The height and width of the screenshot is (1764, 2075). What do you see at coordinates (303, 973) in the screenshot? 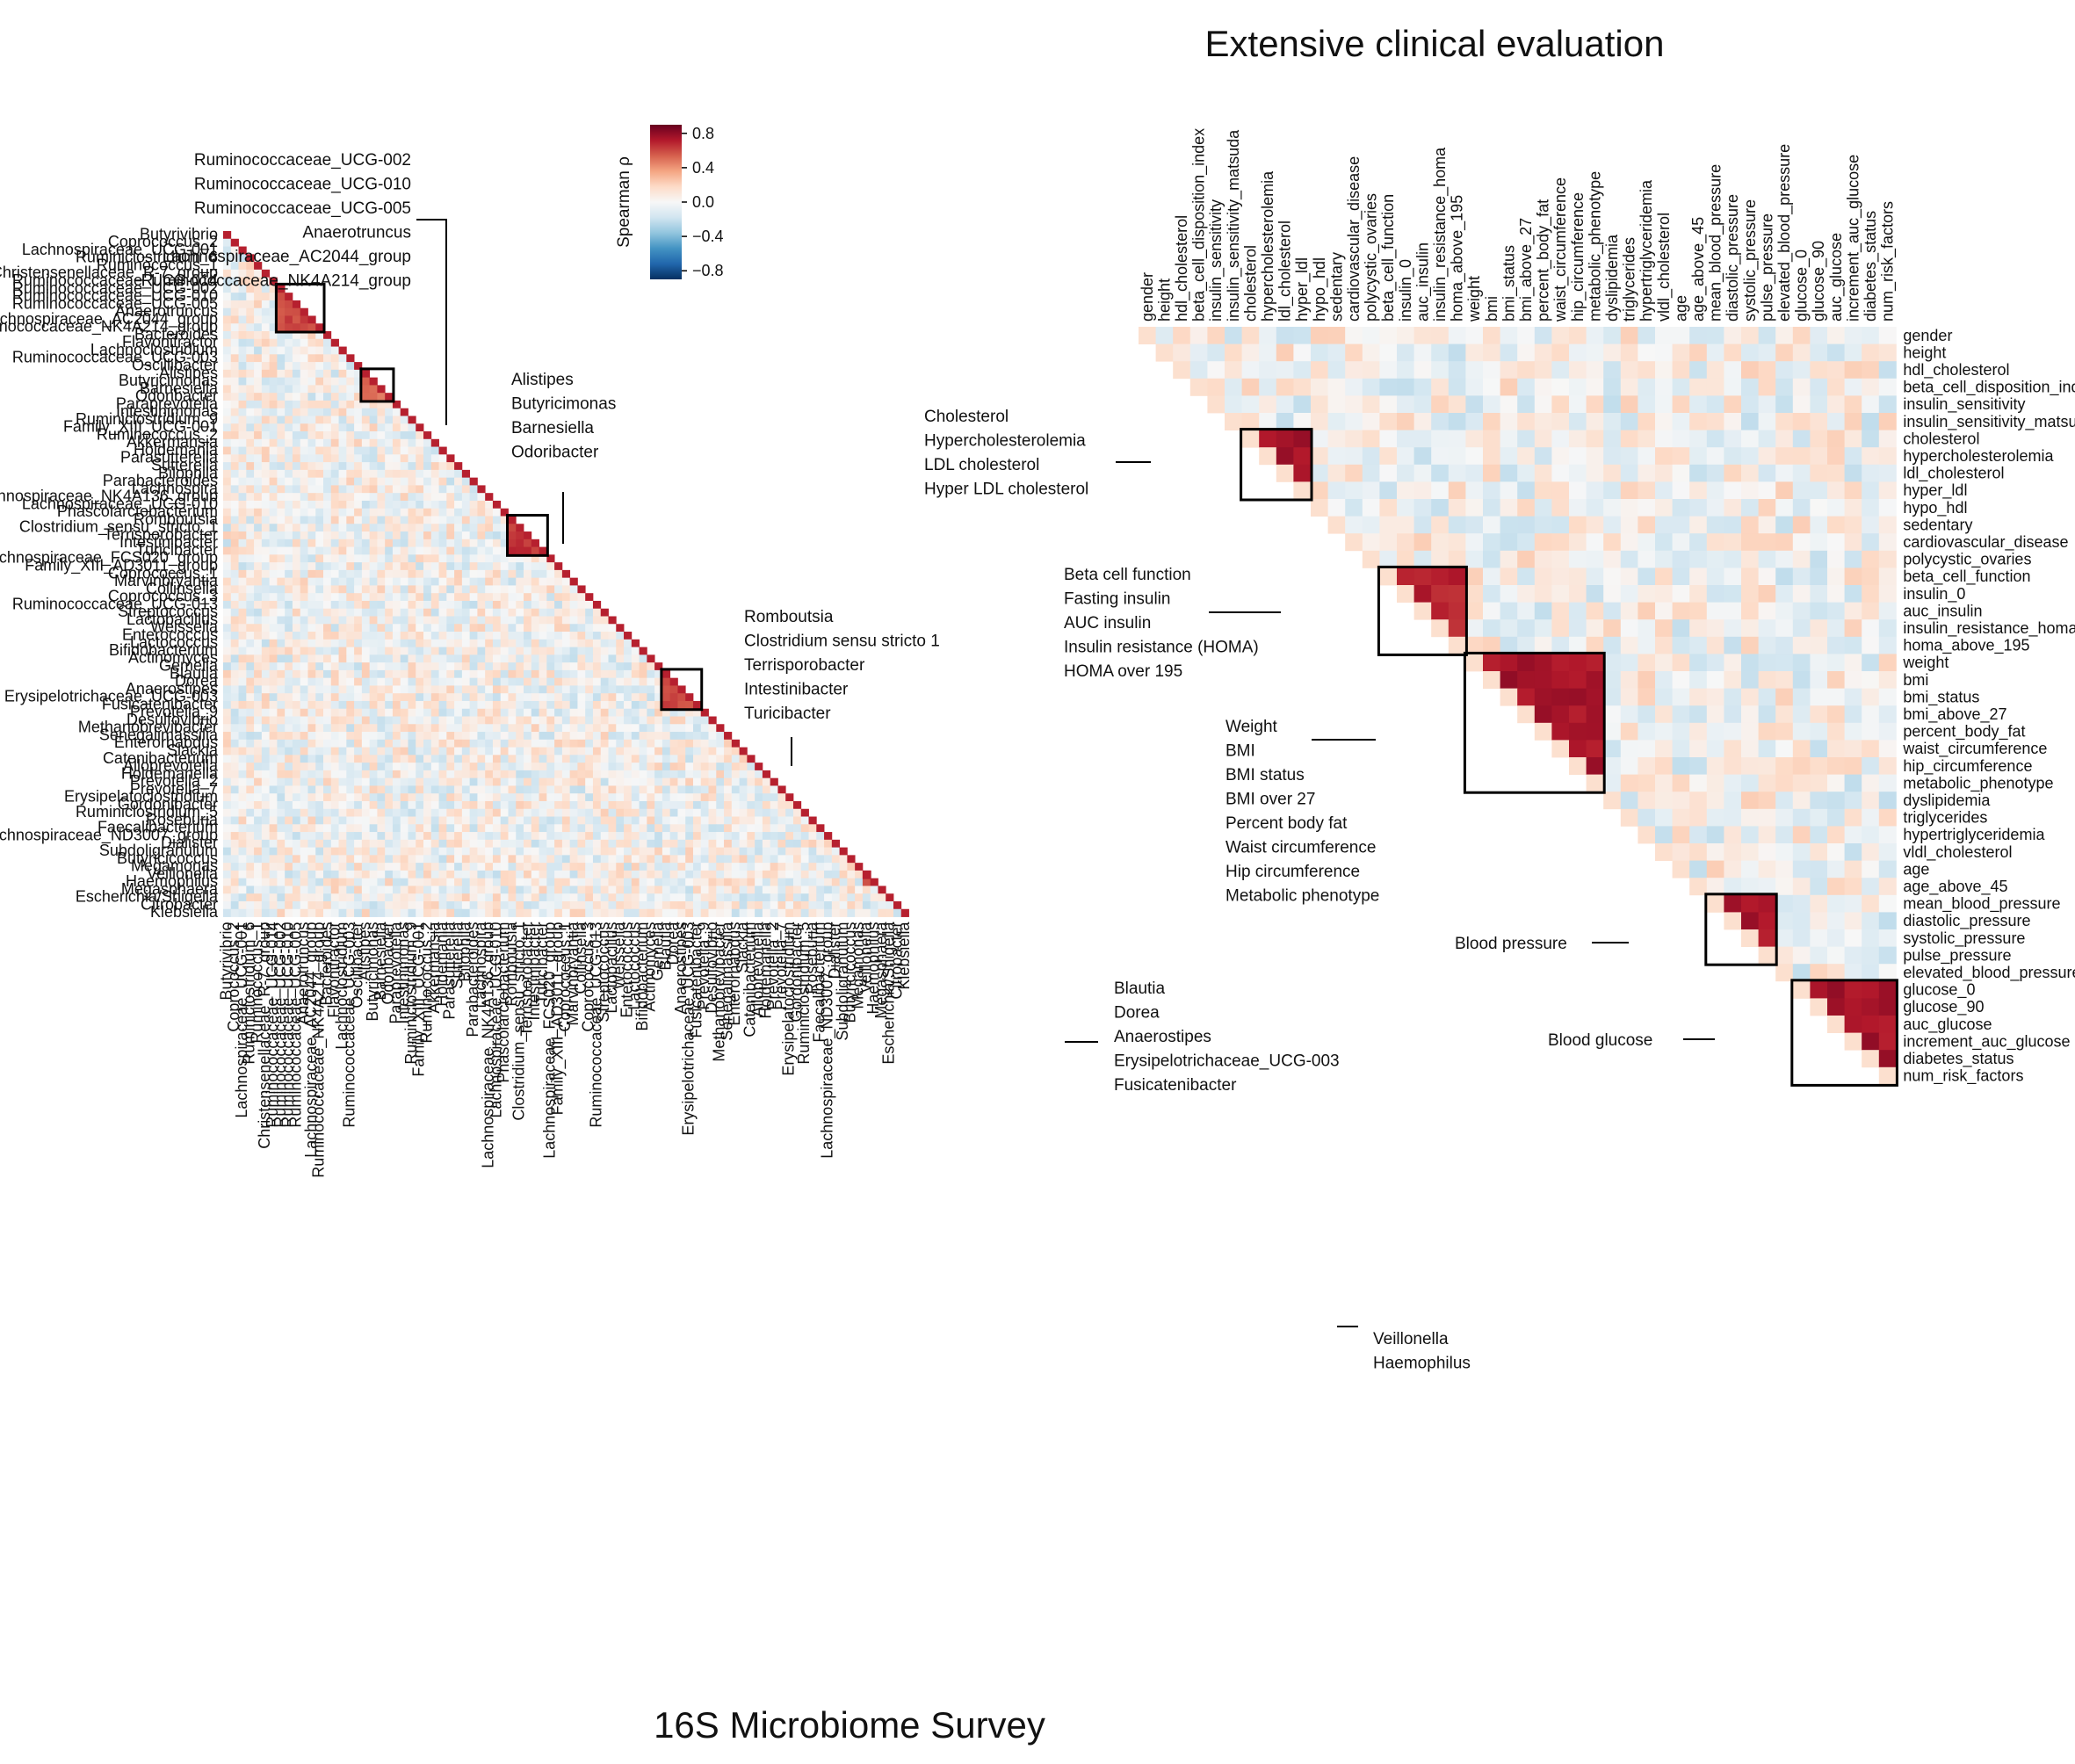
I see `micro-col-label: Anaerotruncus` at bounding box center [303, 973].